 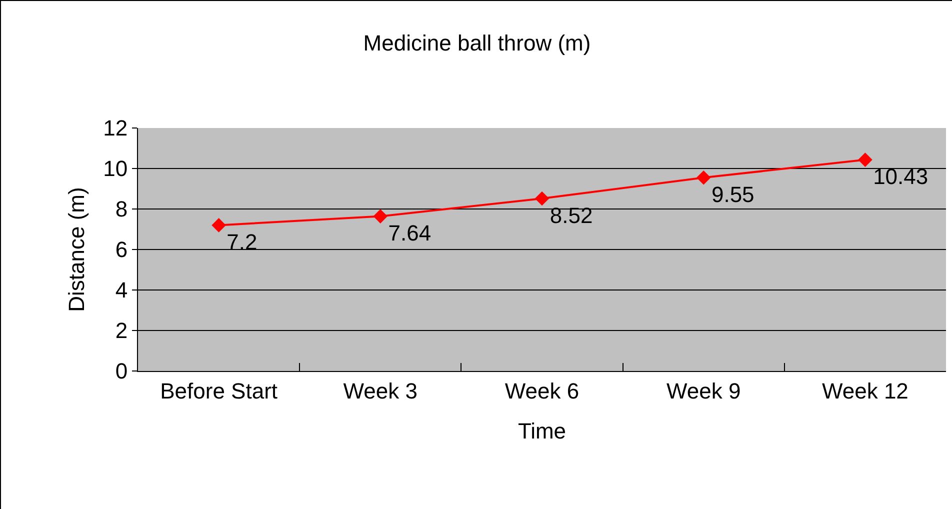 What do you see at coordinates (121, 209) in the screenshot?
I see `y-tick-label: 8` at bounding box center [121, 209].